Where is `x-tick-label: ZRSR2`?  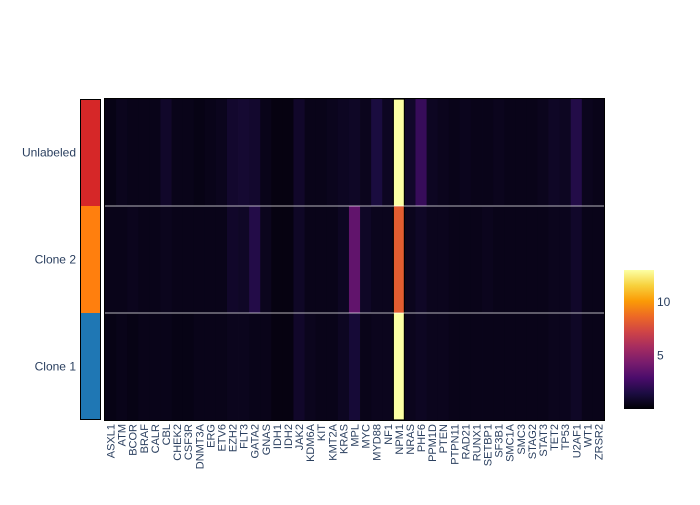 x-tick-label: ZRSR2 is located at coordinates (599, 442).